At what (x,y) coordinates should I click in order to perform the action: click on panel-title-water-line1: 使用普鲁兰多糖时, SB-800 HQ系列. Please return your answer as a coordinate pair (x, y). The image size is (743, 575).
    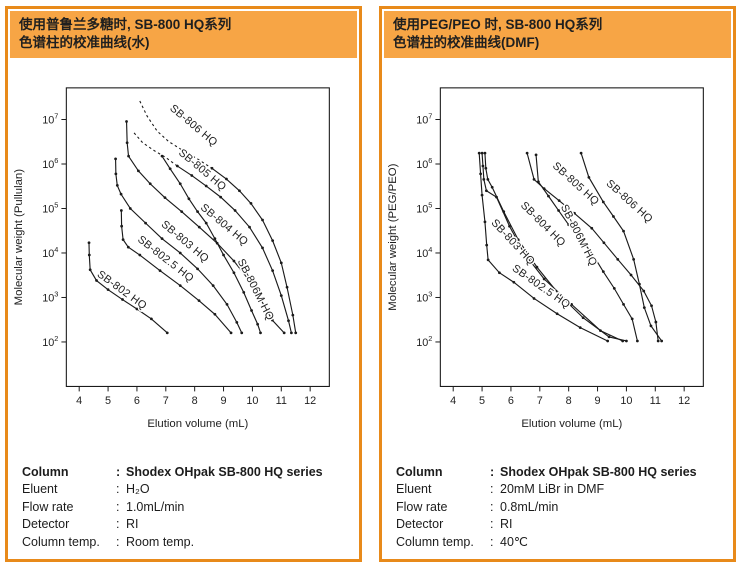
    Looking at the image, I should click on (125, 24).